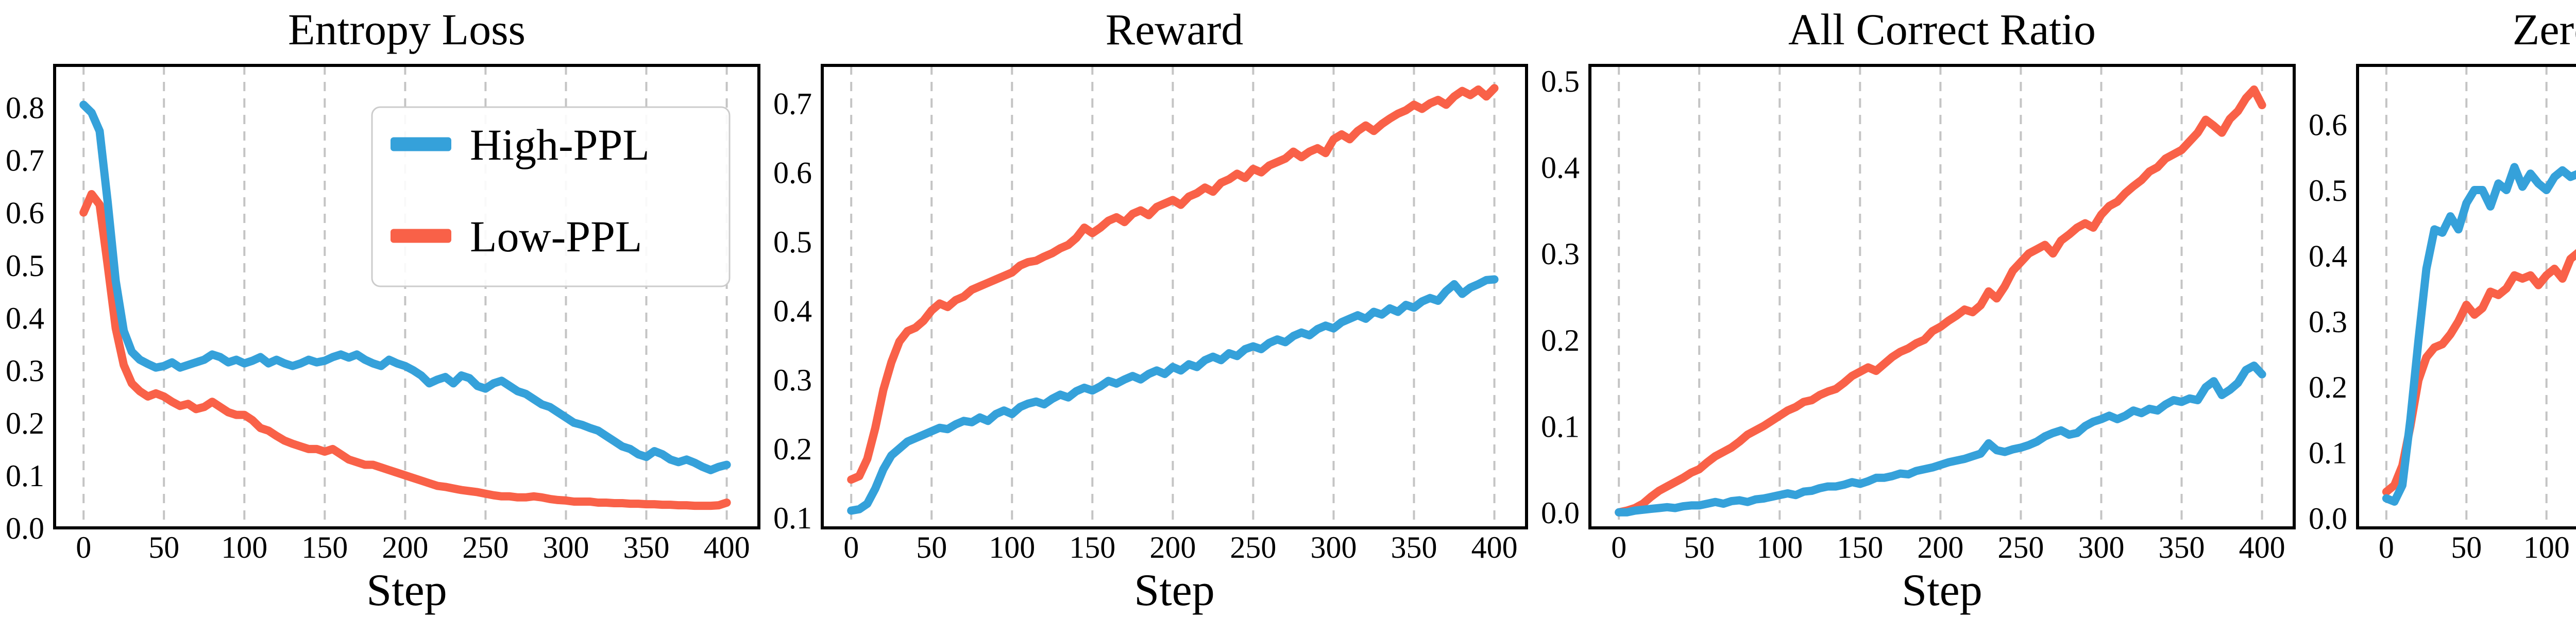  What do you see at coordinates (556, 236) in the screenshot?
I see `legend-label: Low-PPL` at bounding box center [556, 236].